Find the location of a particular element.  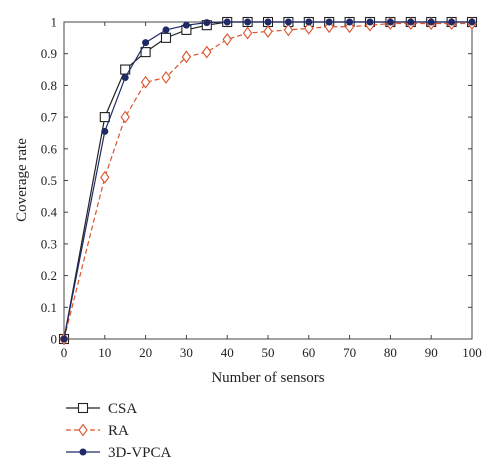

x-tick-label: 100 is located at coordinates (472, 352).